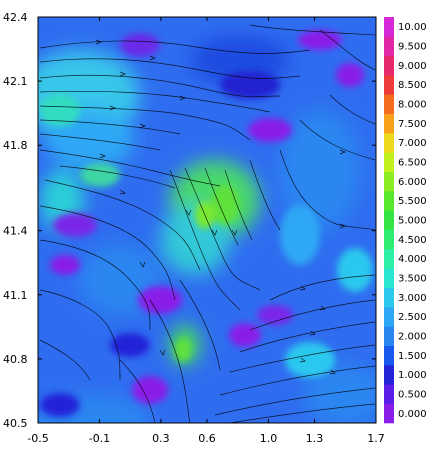  I want to click on y-tick-label: 41.1, so click(15, 295).